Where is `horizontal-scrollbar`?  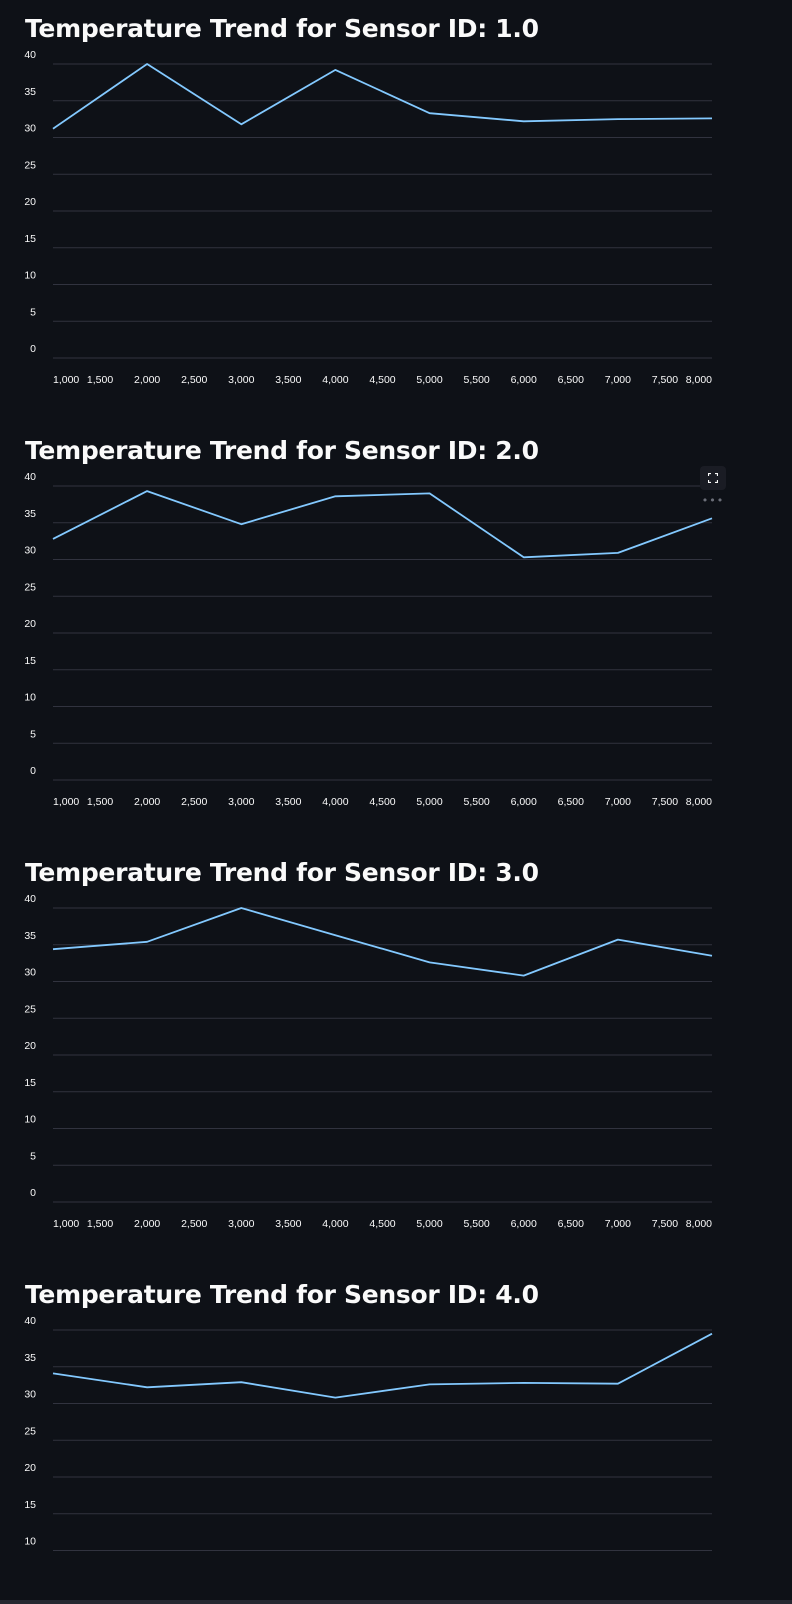 horizontal-scrollbar is located at coordinates (396, 1602).